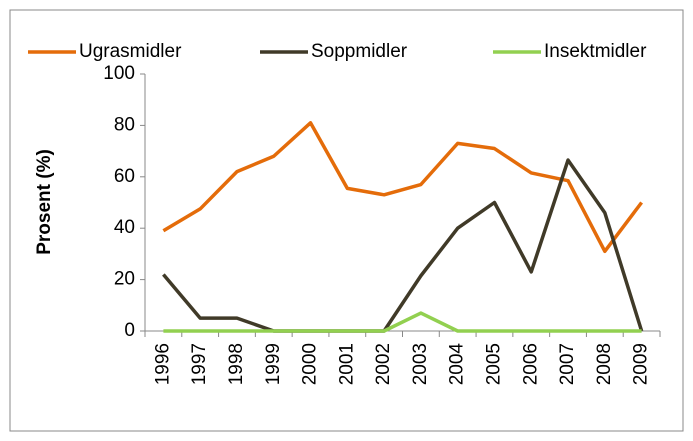 This screenshot has height=441, width=693. I want to click on x-tick-label: 2006, so click(530, 364).